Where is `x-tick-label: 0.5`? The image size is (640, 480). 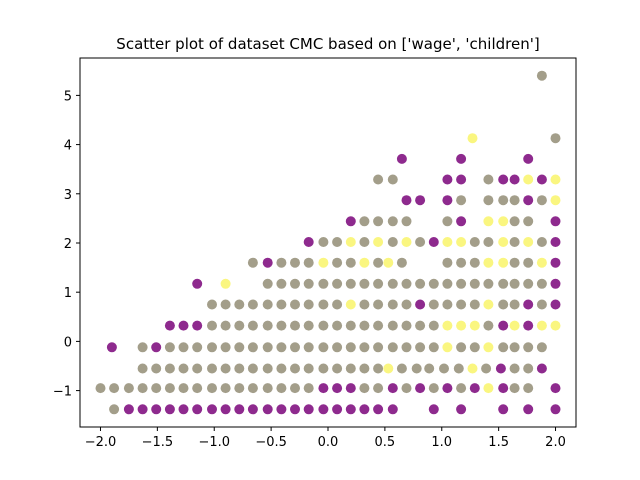
x-tick-label: 0.5 is located at coordinates (385, 442).